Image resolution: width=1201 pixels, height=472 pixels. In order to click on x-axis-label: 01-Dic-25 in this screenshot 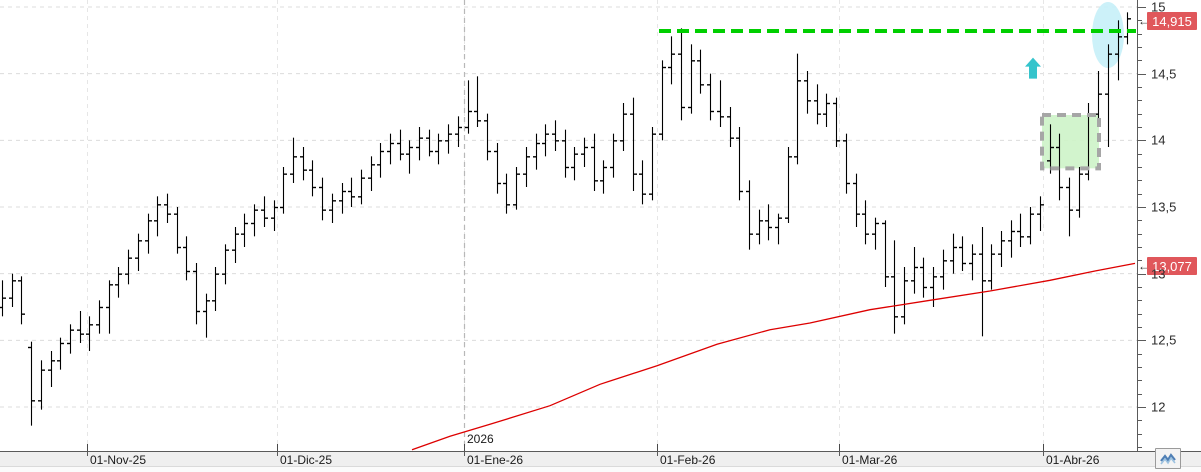, I will do `click(306, 460)`.